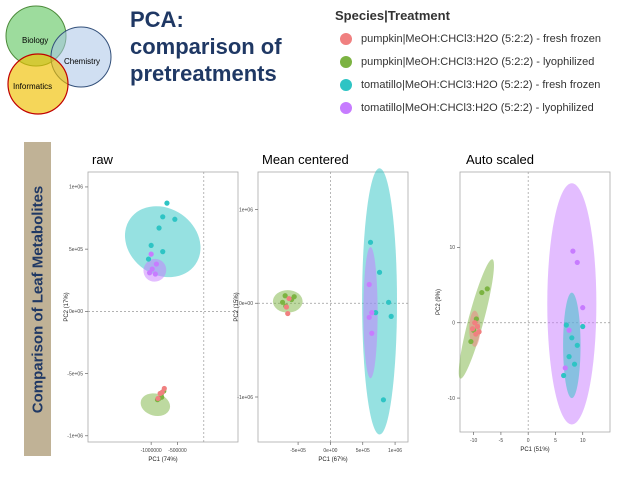 The height and width of the screenshot is (479, 638). I want to click on x-tick-label: 0, so click(528, 441).